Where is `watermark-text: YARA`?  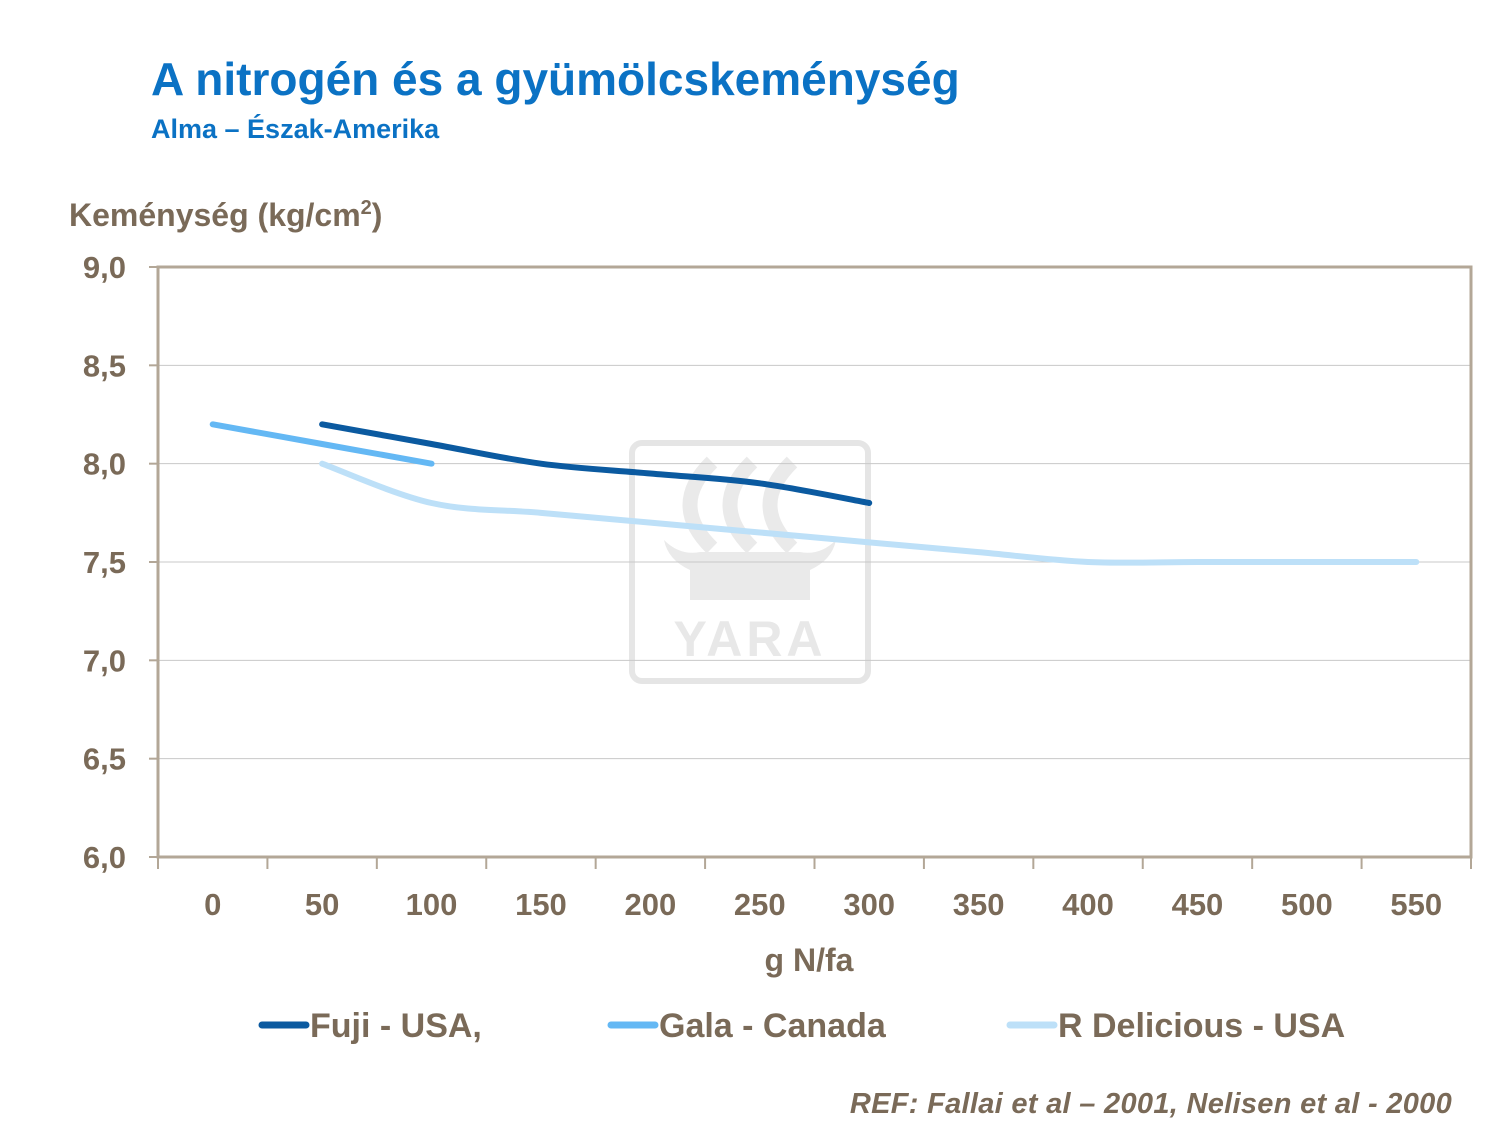
watermark-text: YARA is located at coordinates (749, 639).